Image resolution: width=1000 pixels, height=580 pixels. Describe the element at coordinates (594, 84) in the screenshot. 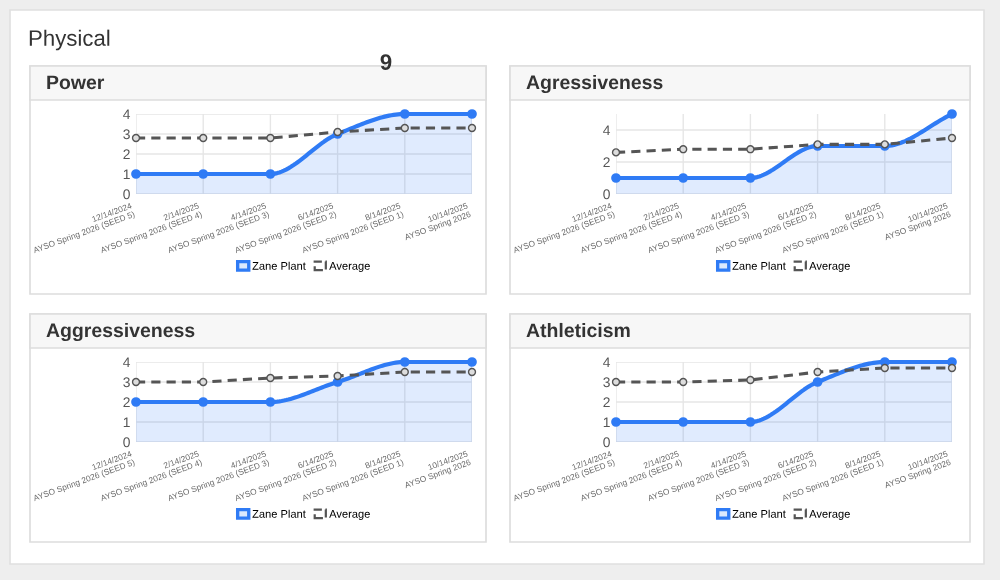

I see `chart-title: Agressiveness` at that location.